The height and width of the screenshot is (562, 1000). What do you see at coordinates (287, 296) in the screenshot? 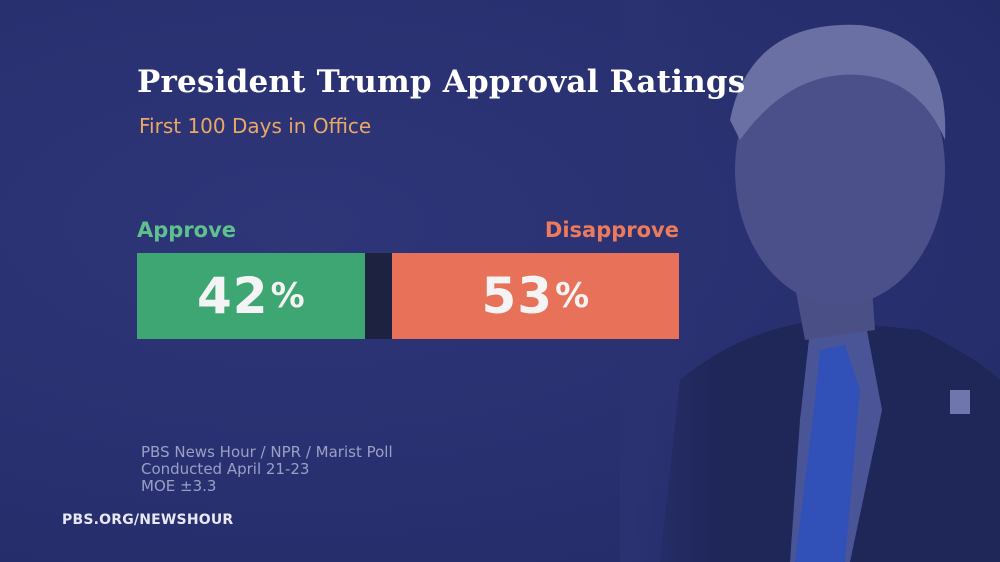
I see `approve-percent-sign: %` at bounding box center [287, 296].